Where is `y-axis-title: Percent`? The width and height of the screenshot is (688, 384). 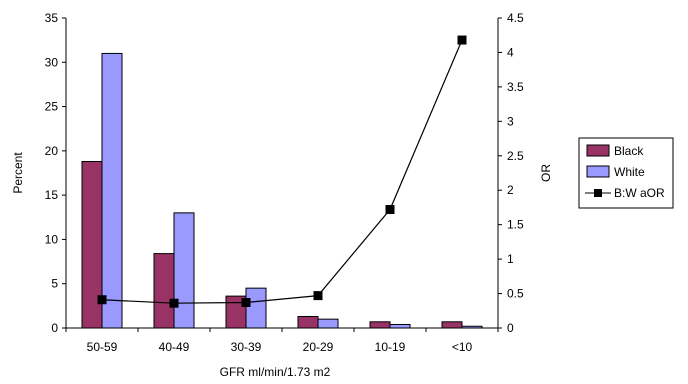 y-axis-title: Percent is located at coordinates (18, 173).